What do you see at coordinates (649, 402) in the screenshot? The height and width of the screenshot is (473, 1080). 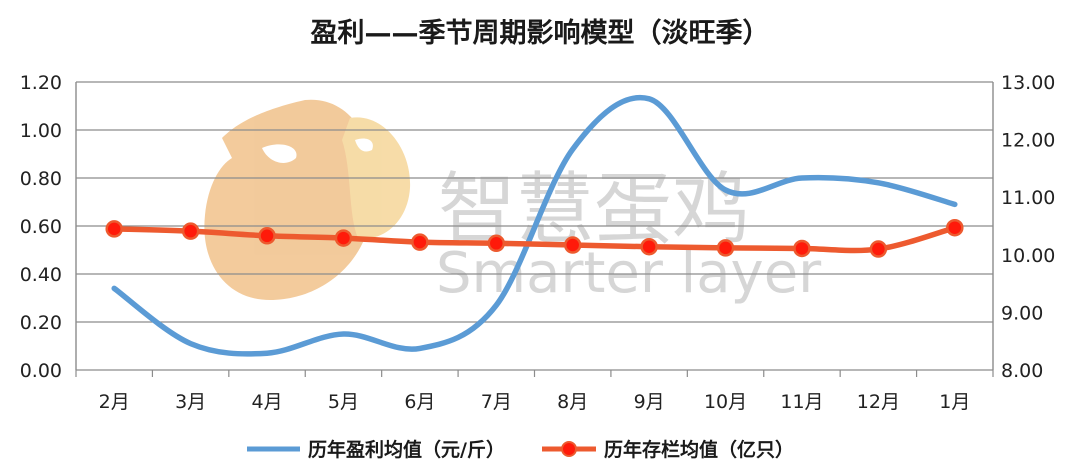 I see `x-tick-label: 9月` at bounding box center [649, 402].